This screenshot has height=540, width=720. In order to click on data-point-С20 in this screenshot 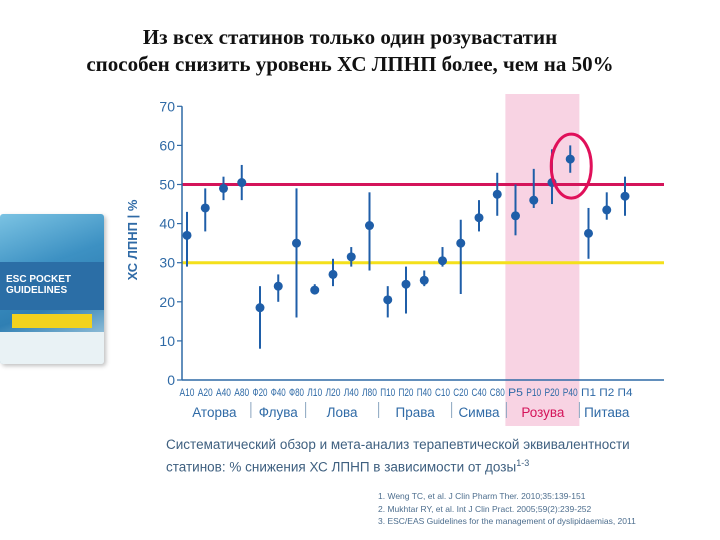, I will do `click(461, 243)`.